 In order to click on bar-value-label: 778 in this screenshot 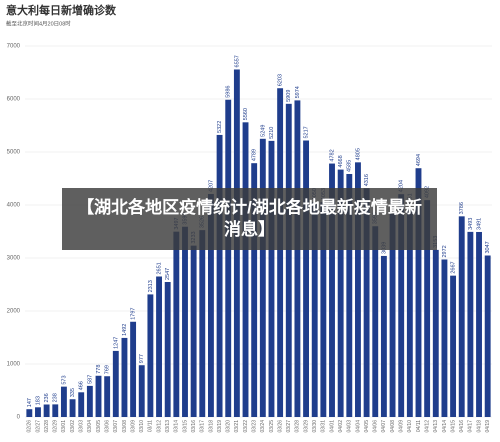, I will do `click(99, 369)`.